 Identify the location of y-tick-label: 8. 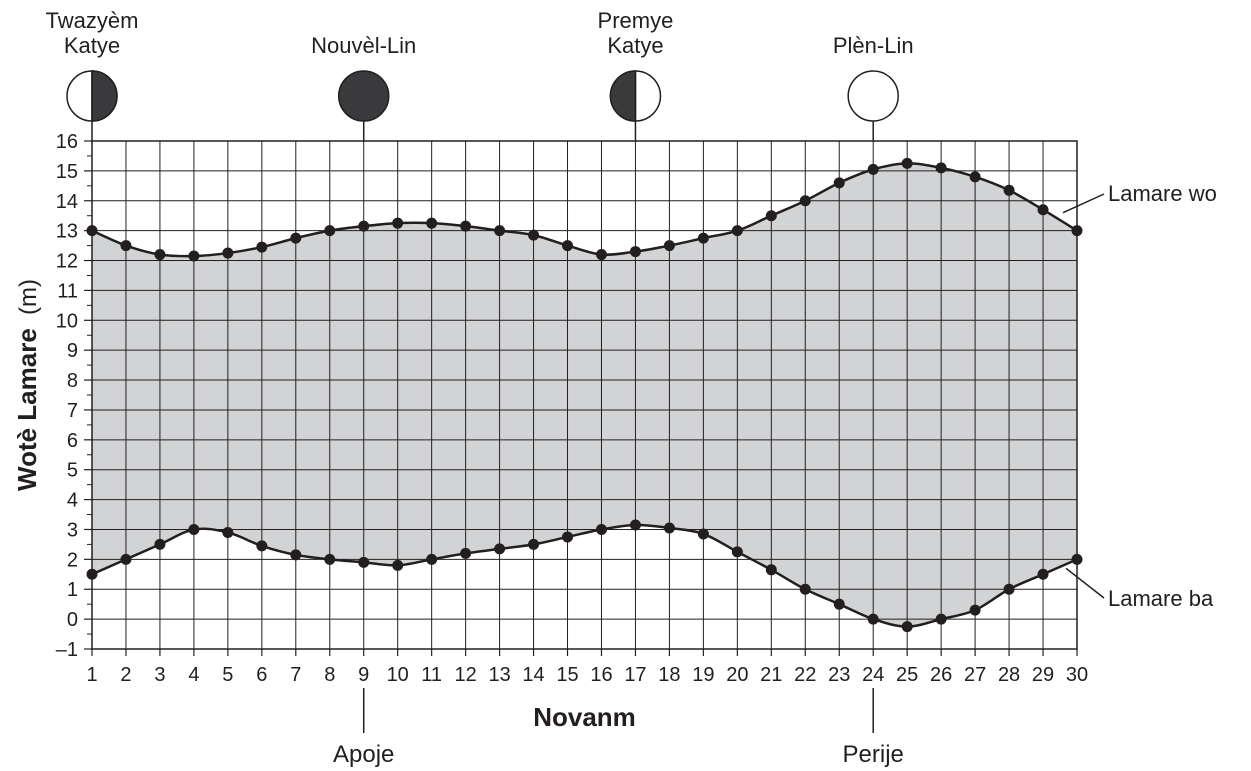
(72, 381).